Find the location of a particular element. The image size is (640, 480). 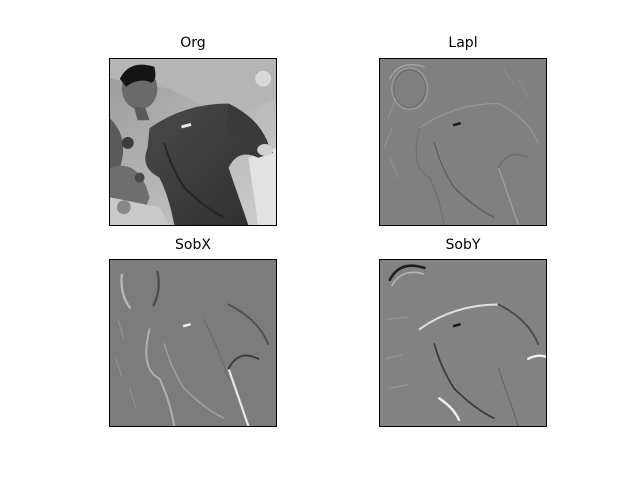

lapl-image-panel is located at coordinates (463, 142).